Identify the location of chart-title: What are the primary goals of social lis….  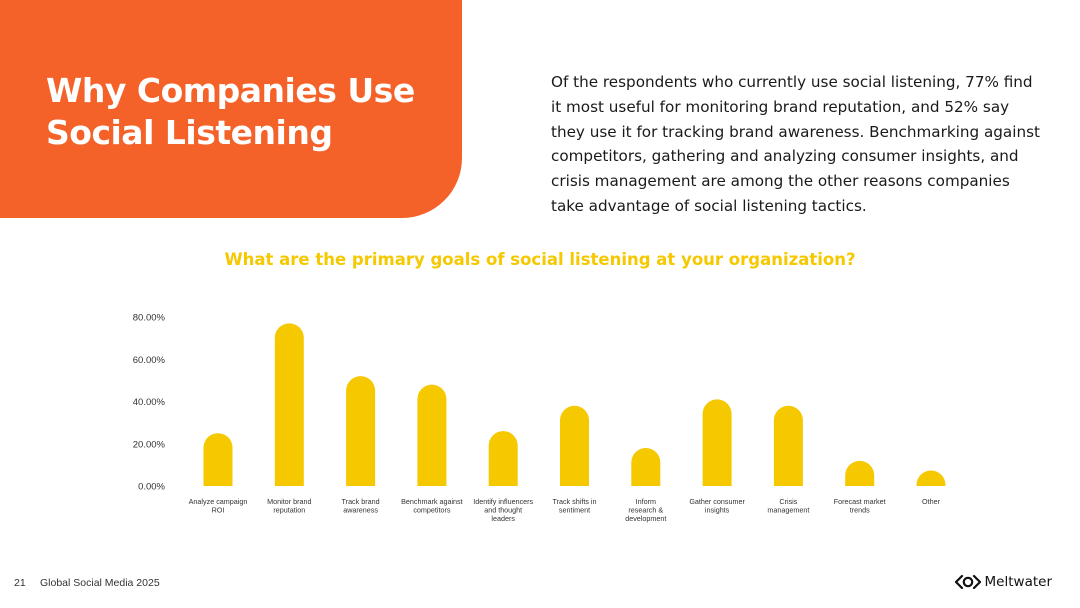
(540, 259).